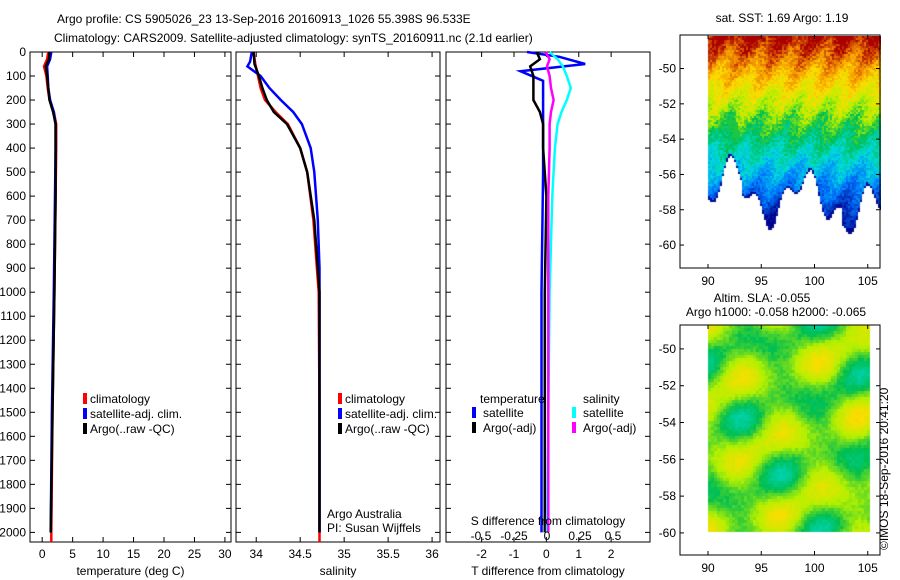 The height and width of the screenshot is (580, 900). I want to click on x-tick-label: 5, so click(72, 554).